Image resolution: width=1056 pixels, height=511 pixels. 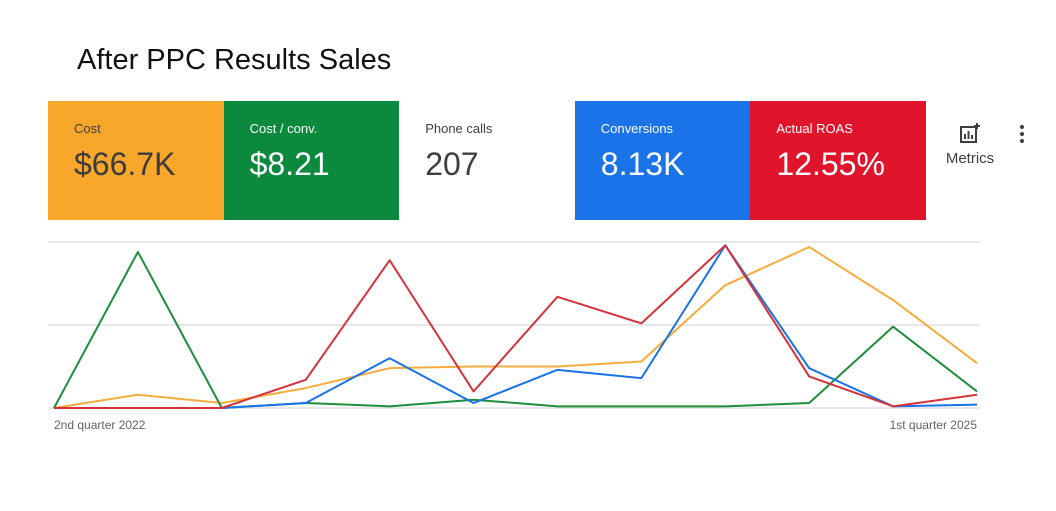 I want to click on scorecard-value: 8.13K, so click(x=642, y=164).